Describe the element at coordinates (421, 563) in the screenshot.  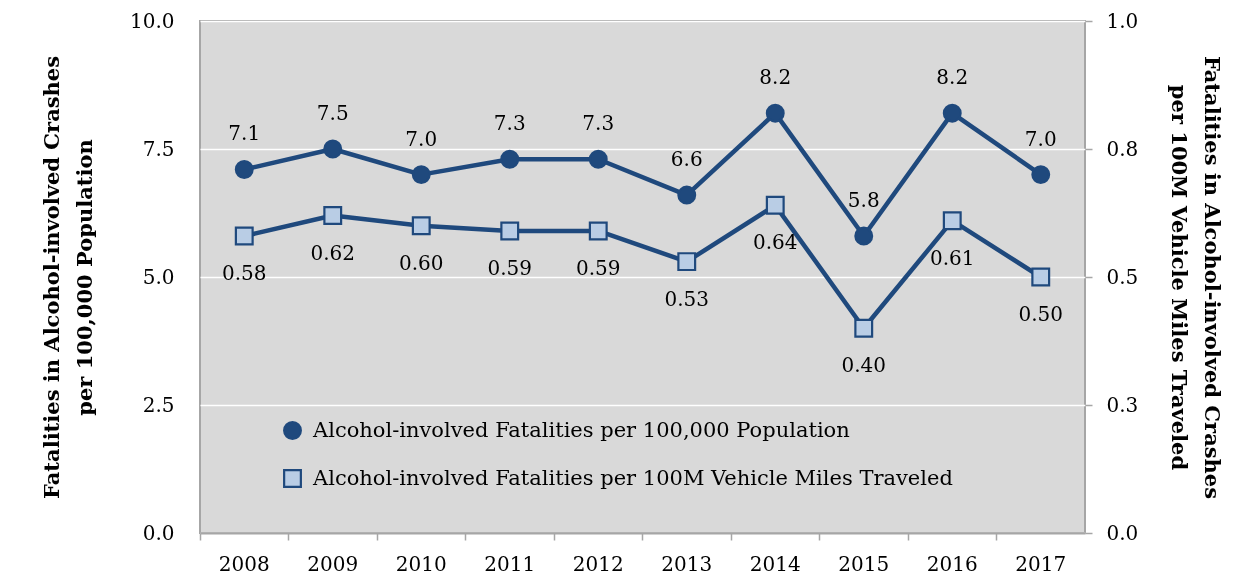
I see `x-tick-label: 2010` at that location.